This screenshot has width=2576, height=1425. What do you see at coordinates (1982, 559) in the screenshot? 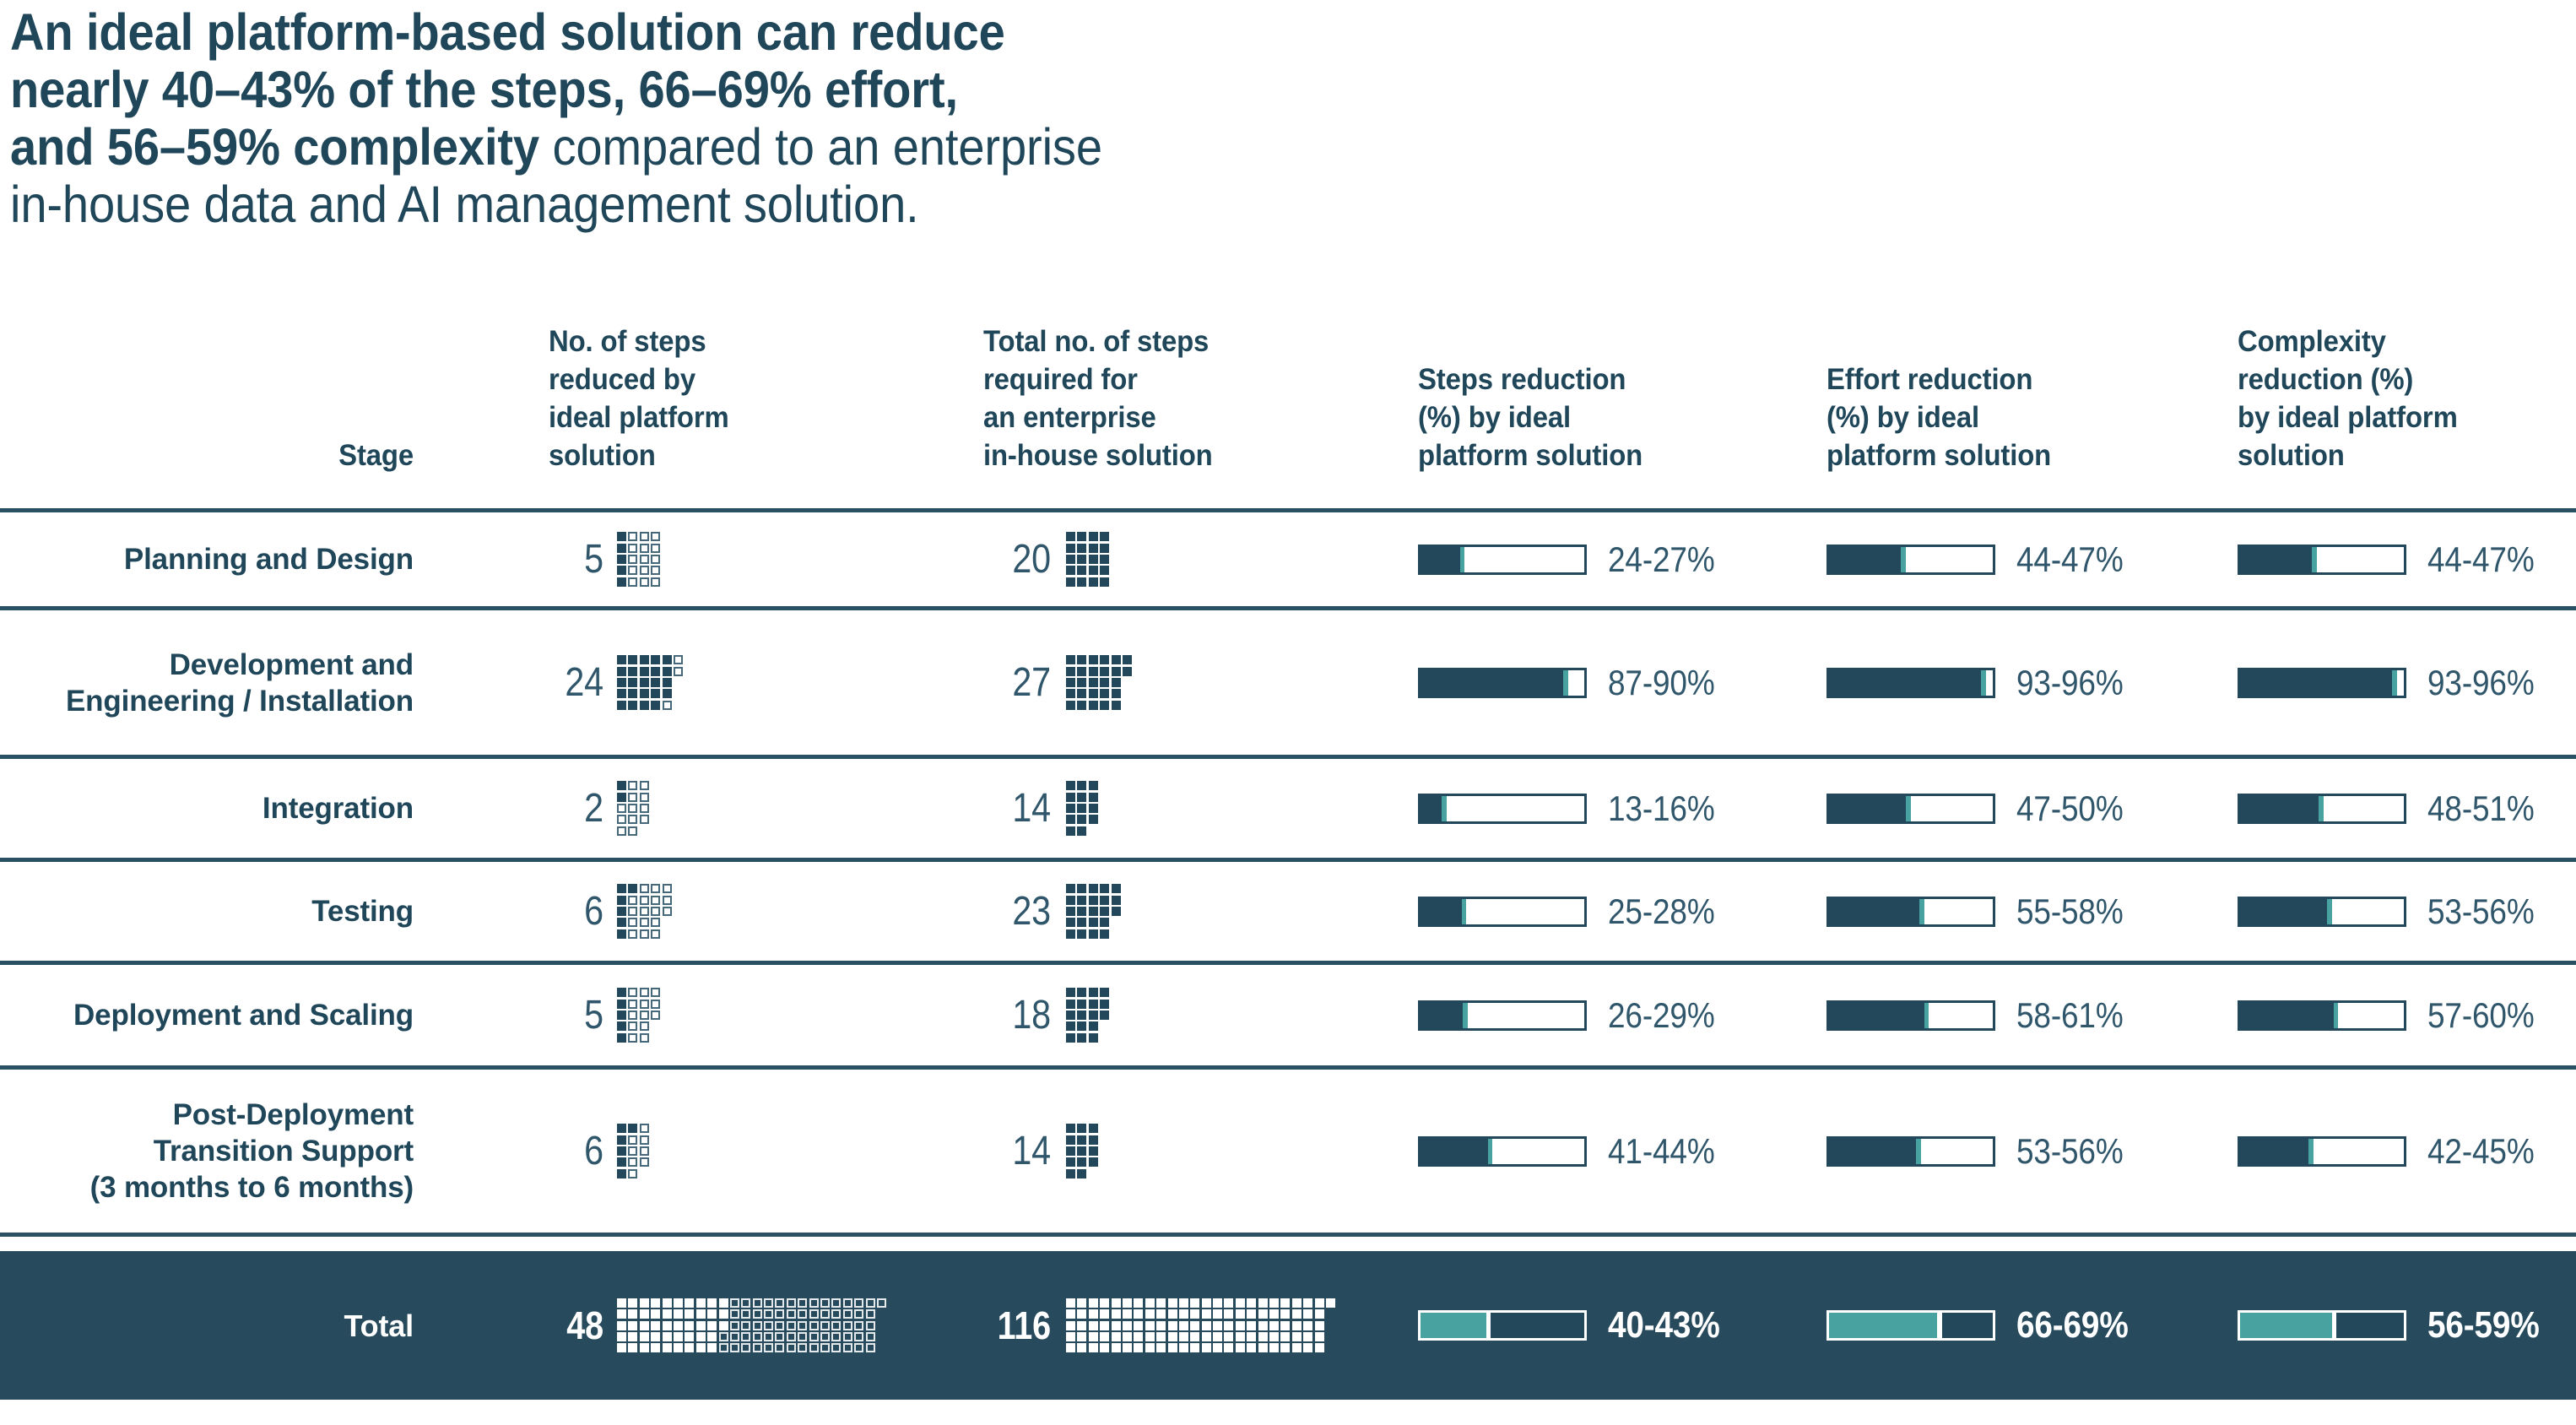
I see `effort-reduction-cell: 44-47%` at bounding box center [1982, 559].